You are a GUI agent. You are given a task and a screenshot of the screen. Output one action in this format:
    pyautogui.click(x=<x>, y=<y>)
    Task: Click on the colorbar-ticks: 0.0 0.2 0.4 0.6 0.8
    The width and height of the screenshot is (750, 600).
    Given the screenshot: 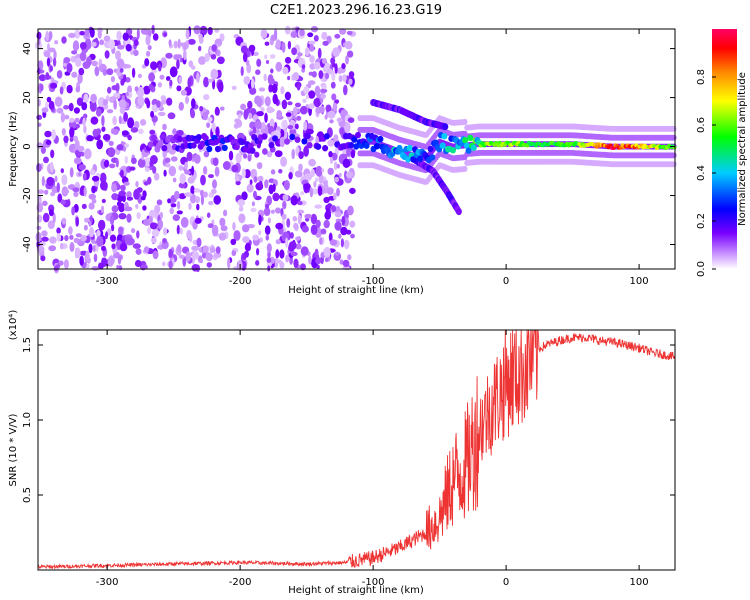 What is the action you would take?
    pyautogui.click(x=706, y=173)
    